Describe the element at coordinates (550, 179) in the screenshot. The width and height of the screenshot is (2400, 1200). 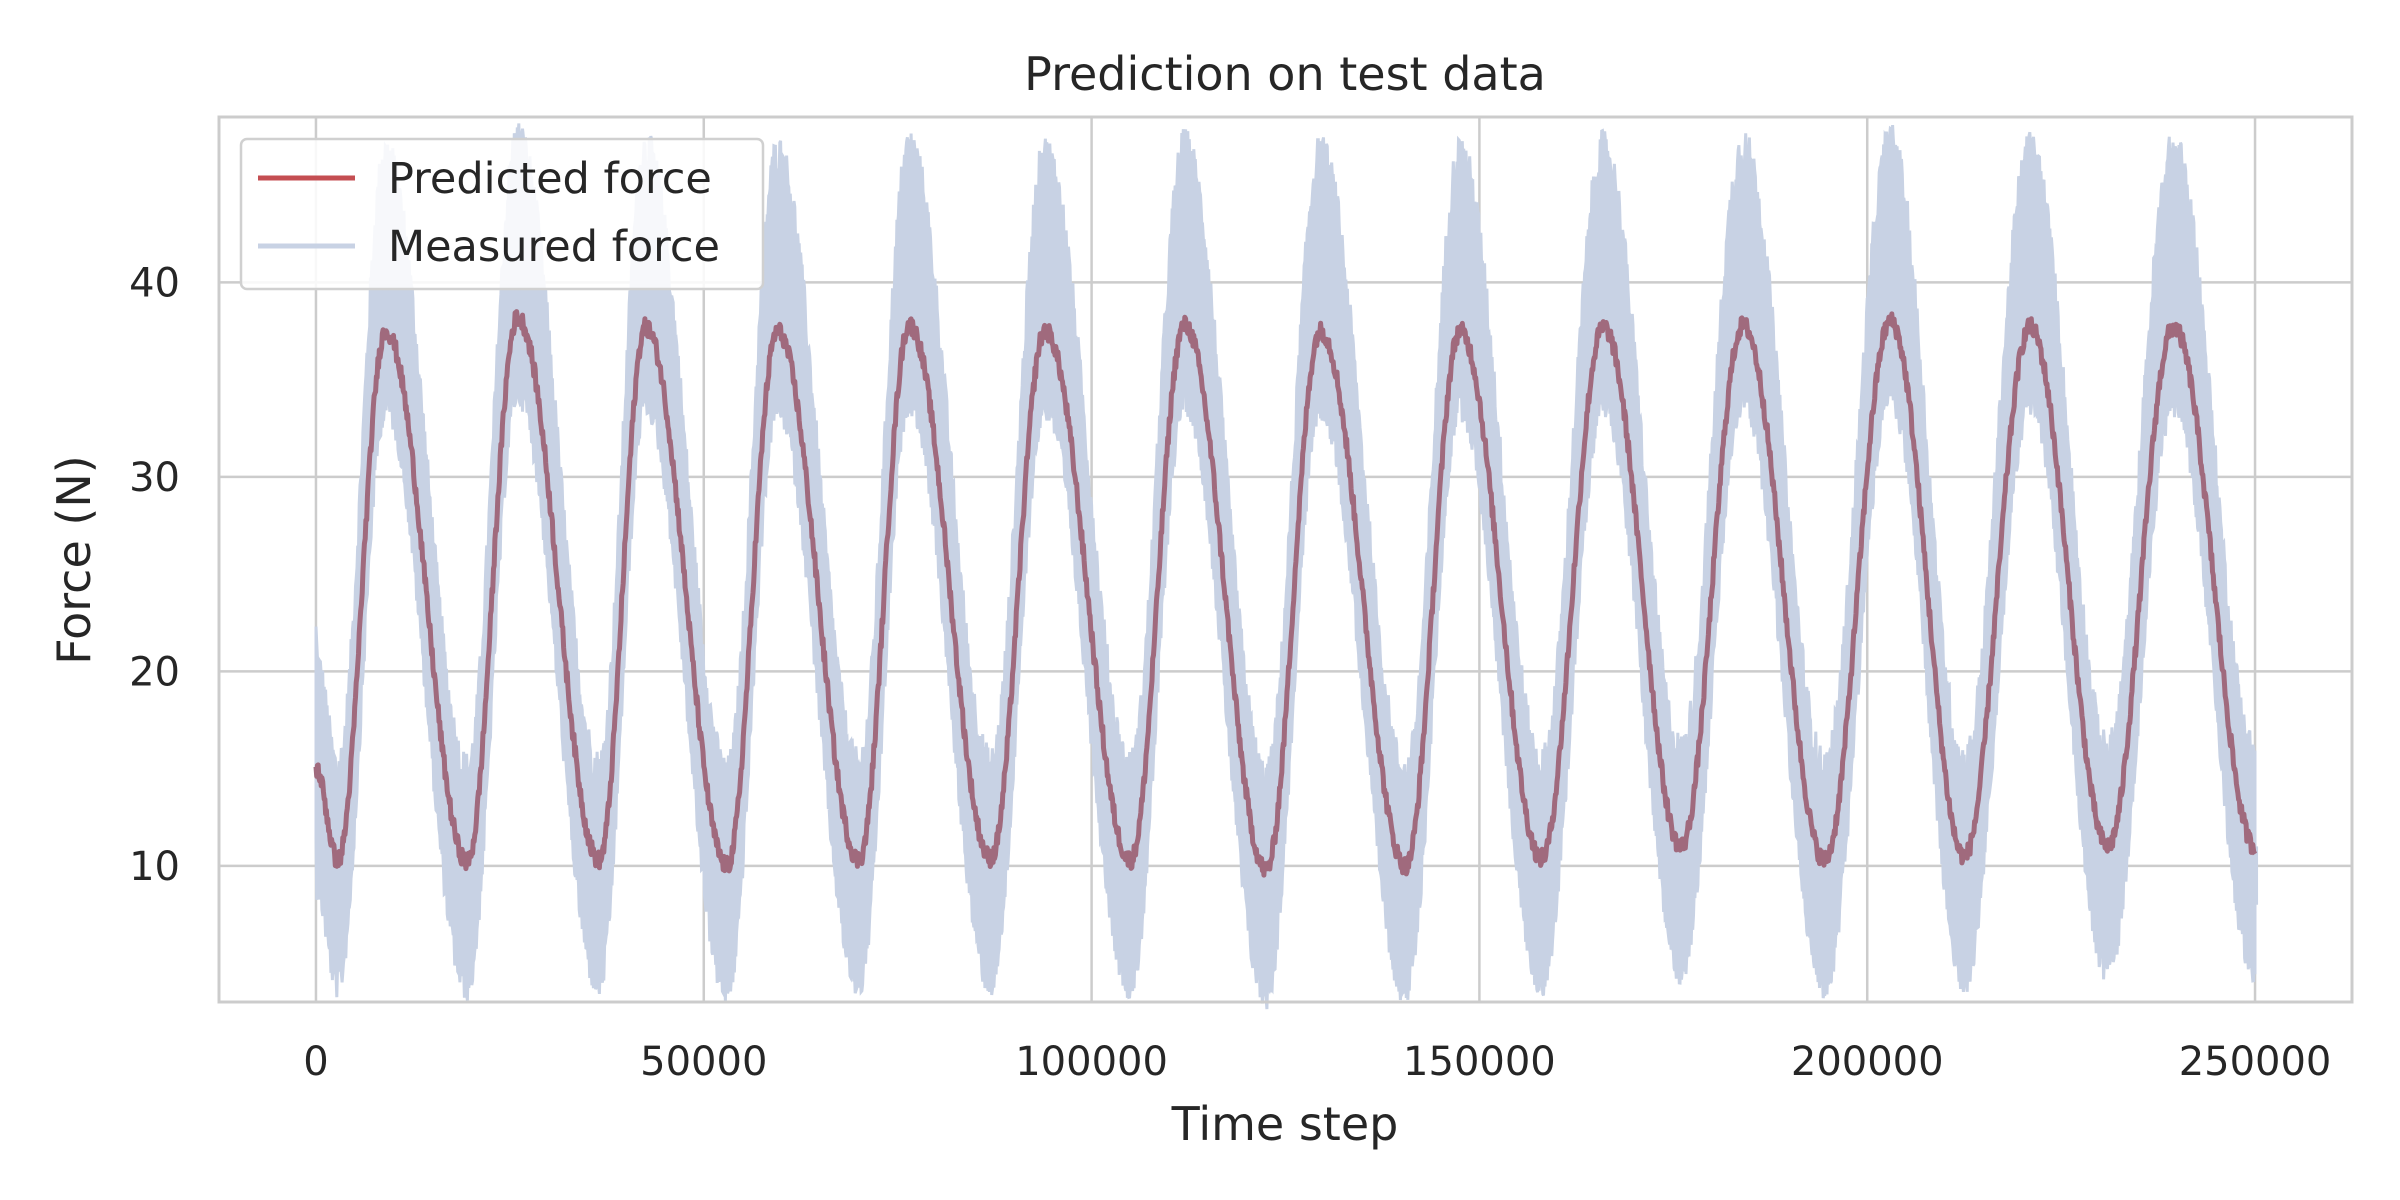
I see `legend-label-predicted: Predicted force` at that location.